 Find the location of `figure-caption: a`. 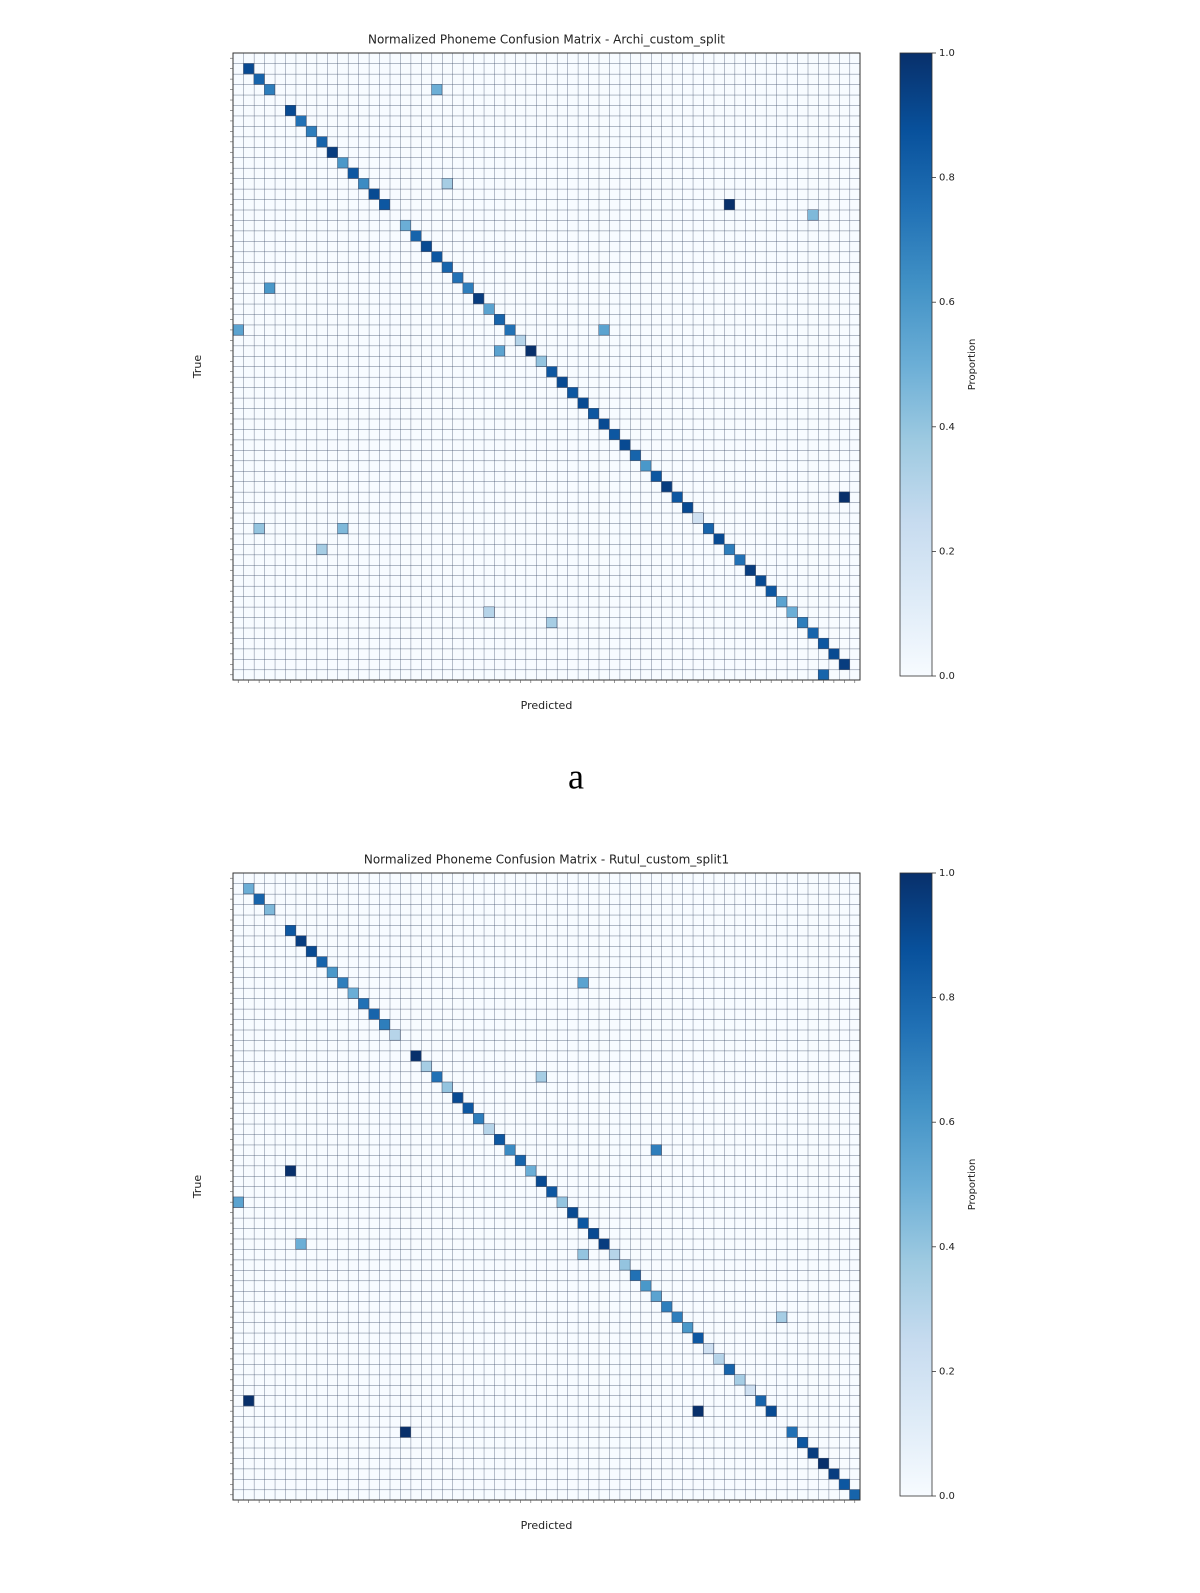

figure-caption: a is located at coordinates (576, 776).